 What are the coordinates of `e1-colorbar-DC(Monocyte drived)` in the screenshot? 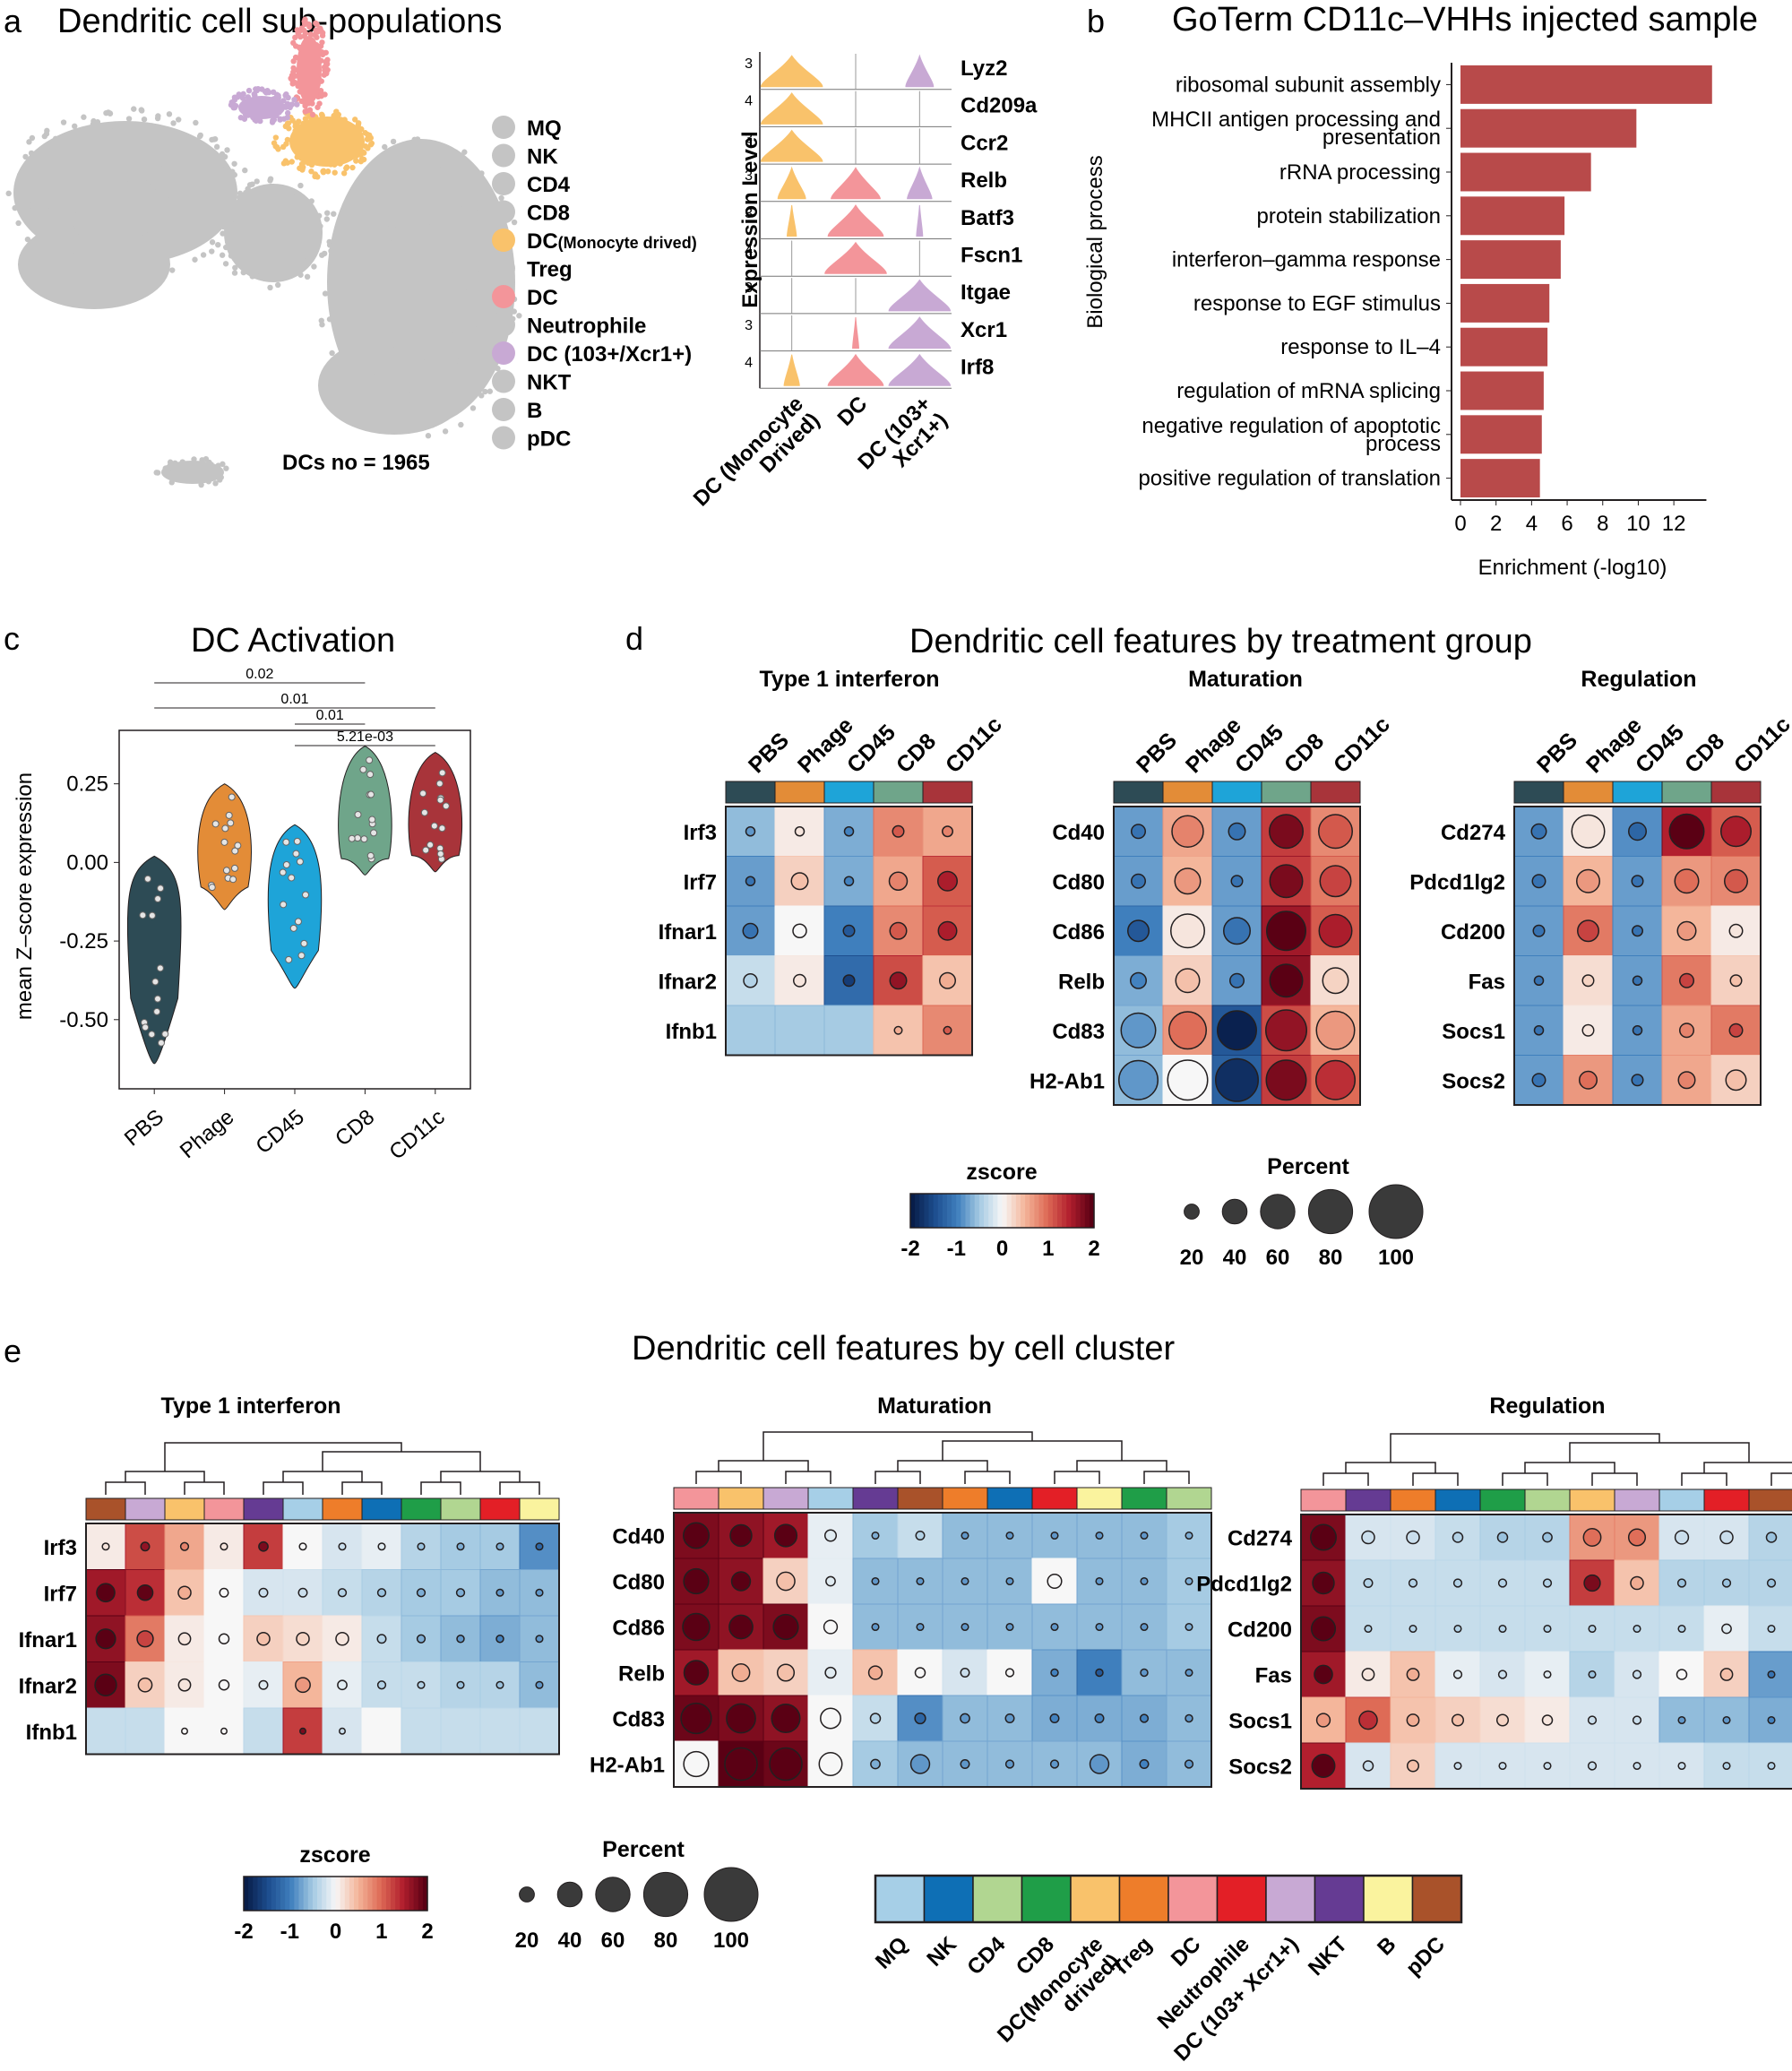 It's located at (741, 1498).